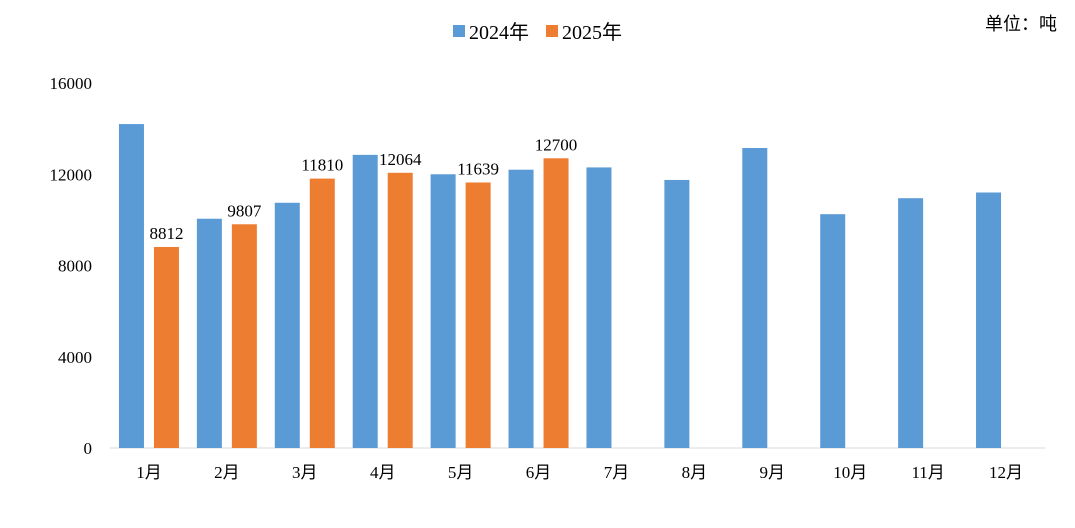 This screenshot has height=528, width=1075. What do you see at coordinates (305, 472) in the screenshot?
I see `x-tick-label: 3月` at bounding box center [305, 472].